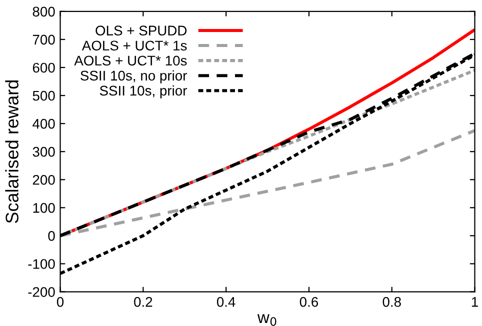  What do you see at coordinates (134, 45) in the screenshot?
I see `legend-label: AOLS + UCT* 1s` at bounding box center [134, 45].